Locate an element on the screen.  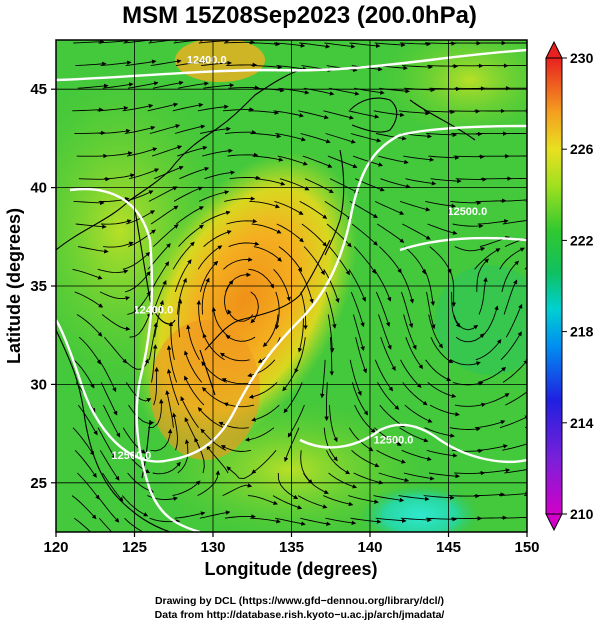
x-tick-label: 140 is located at coordinates (369, 547).